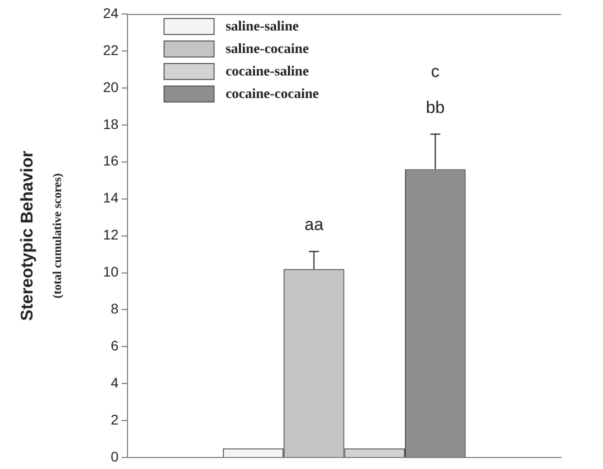  Describe the element at coordinates (314, 224) in the screenshot. I see `annotation: aa` at that location.